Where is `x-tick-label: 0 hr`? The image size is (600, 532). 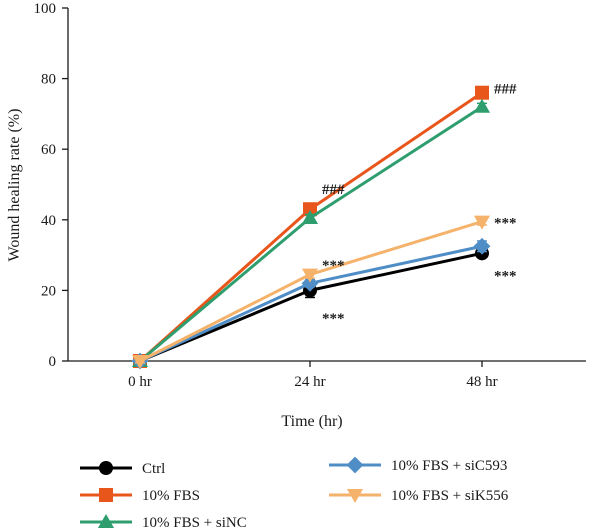 x-tick-label: 0 hr is located at coordinates (140, 382).